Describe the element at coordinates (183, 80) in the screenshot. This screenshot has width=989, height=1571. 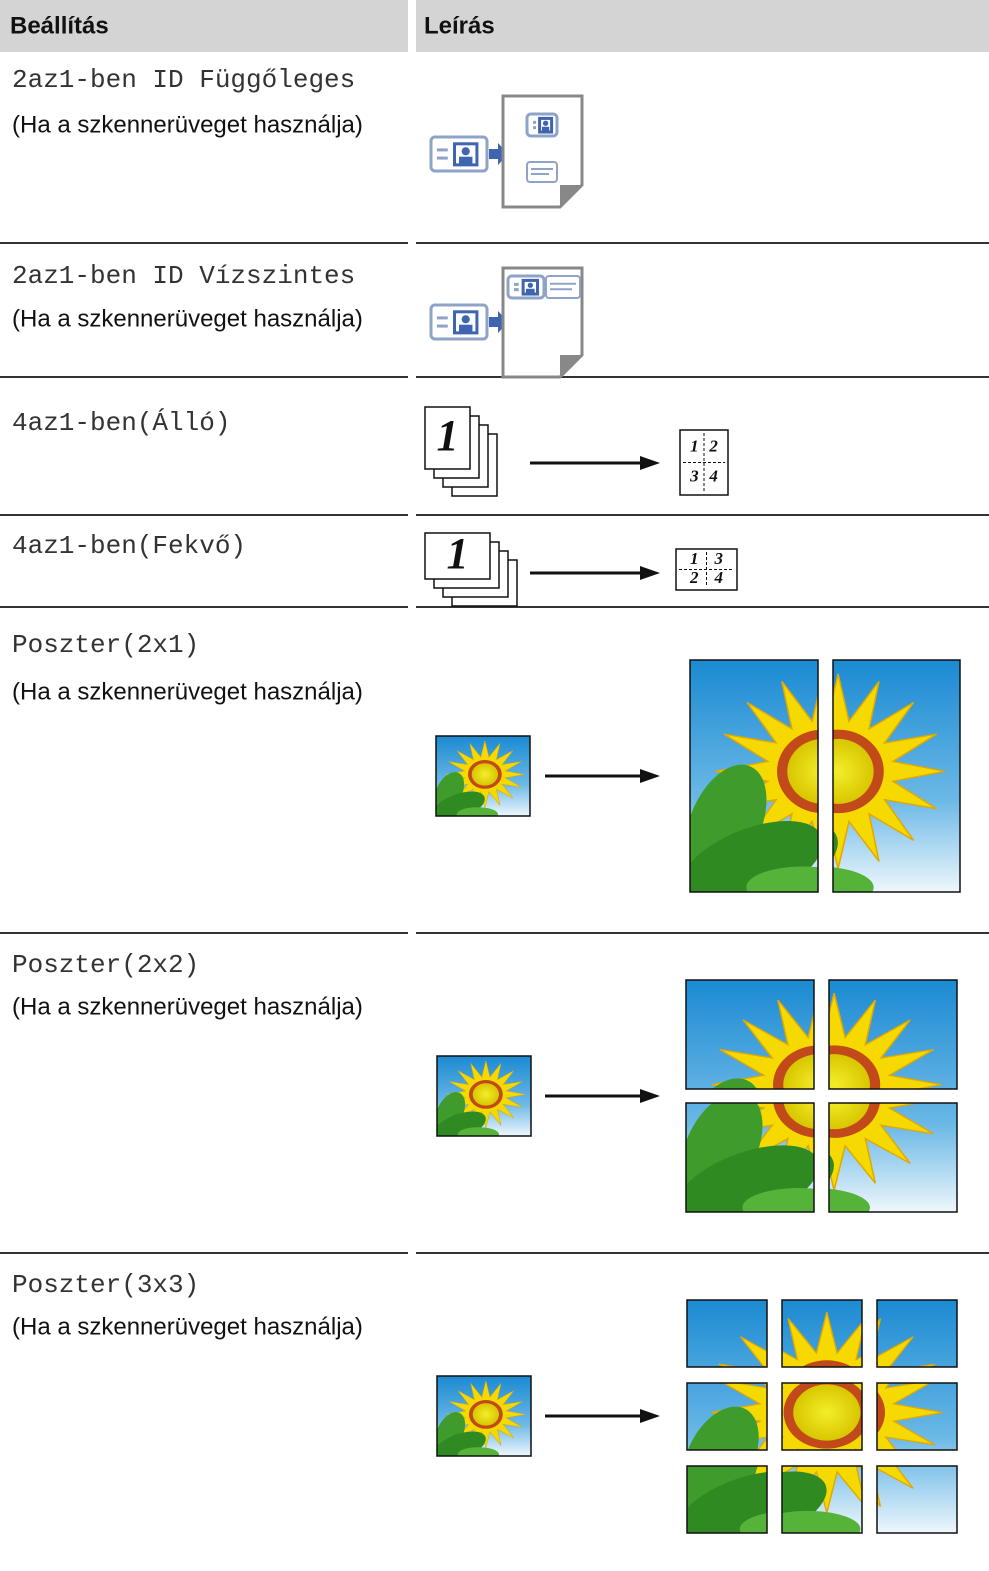
I see `setting-name: 2az1-ben ID Függőleges` at that location.